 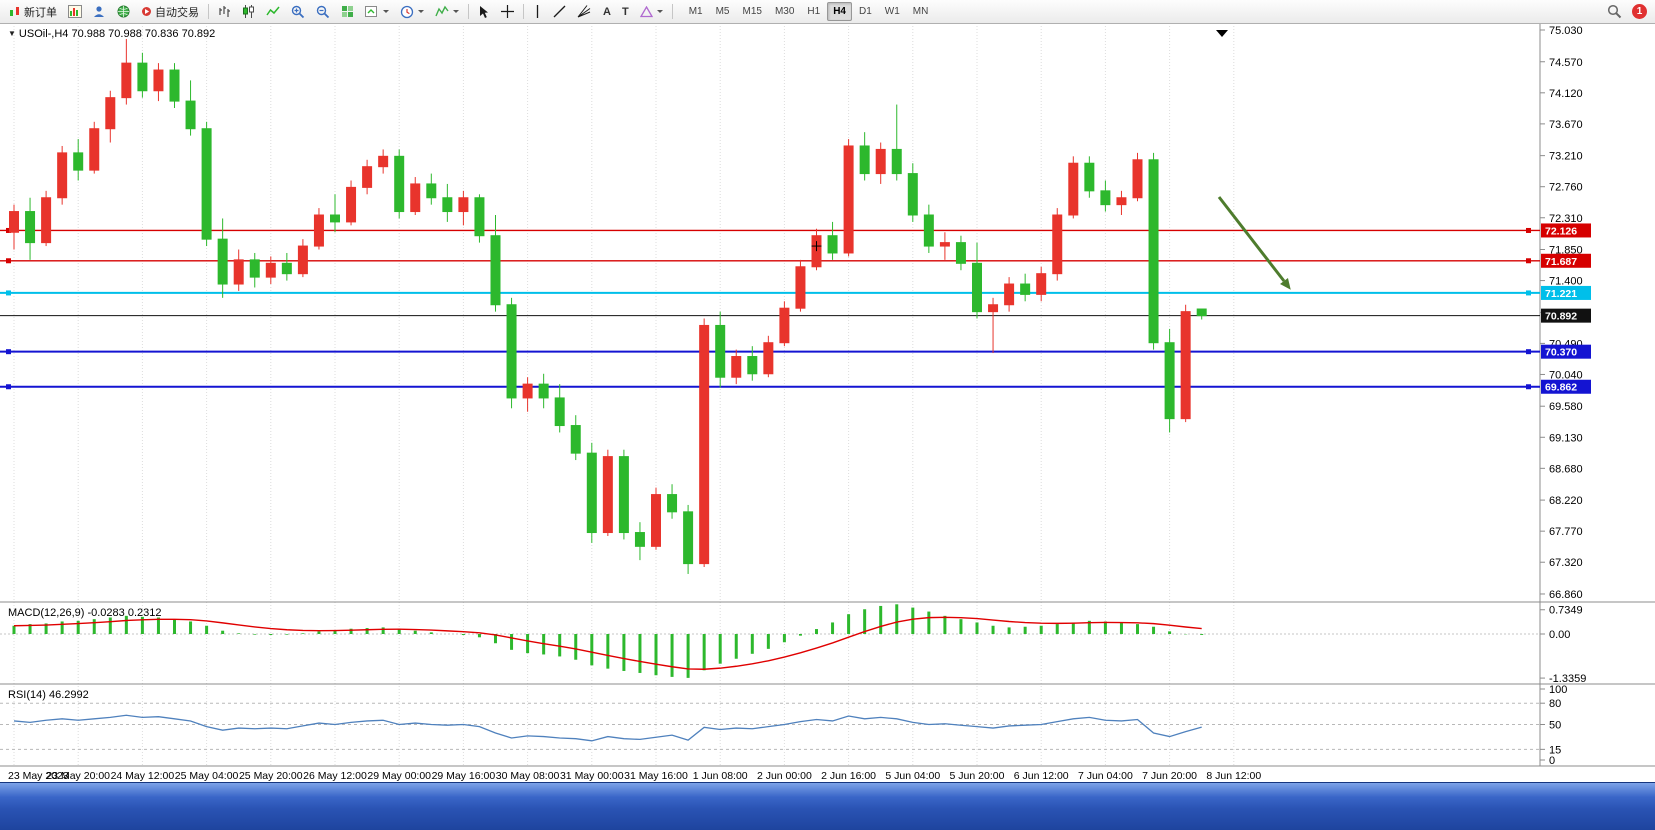 What do you see at coordinates (507, 12) in the screenshot?
I see `crosshair-tool-button` at bounding box center [507, 12].